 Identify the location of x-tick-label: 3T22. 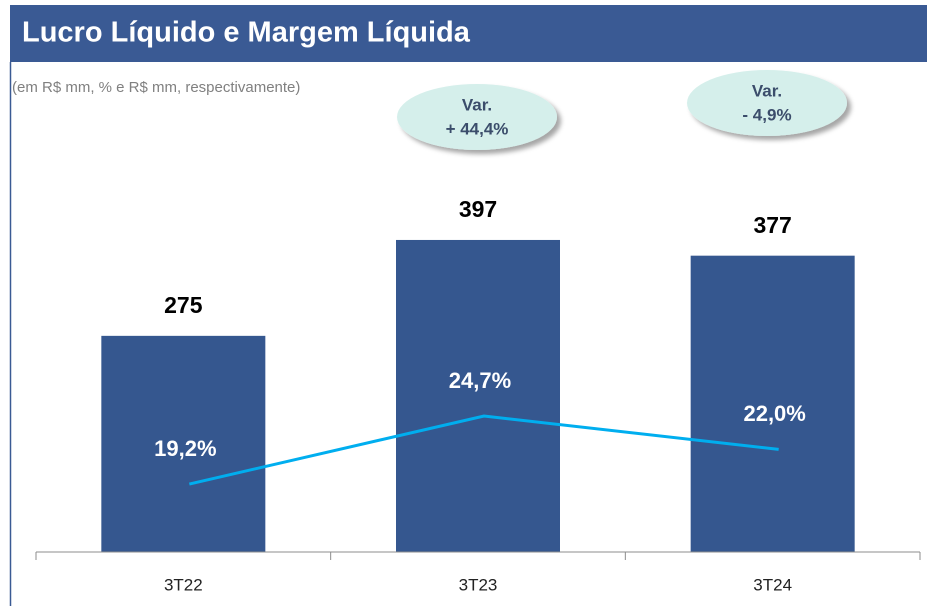
(183, 584).